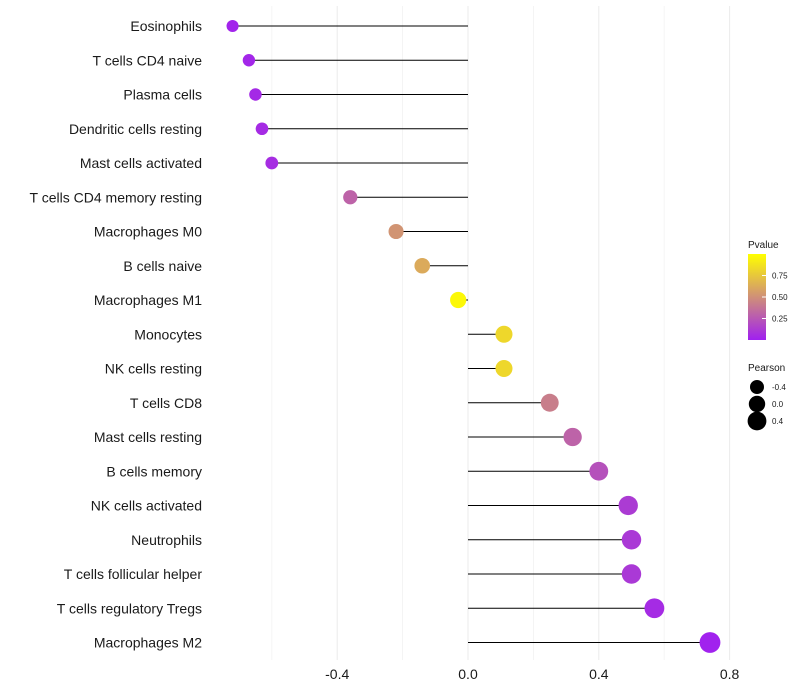  I want to click on category-label: B cells memory, so click(154, 471).